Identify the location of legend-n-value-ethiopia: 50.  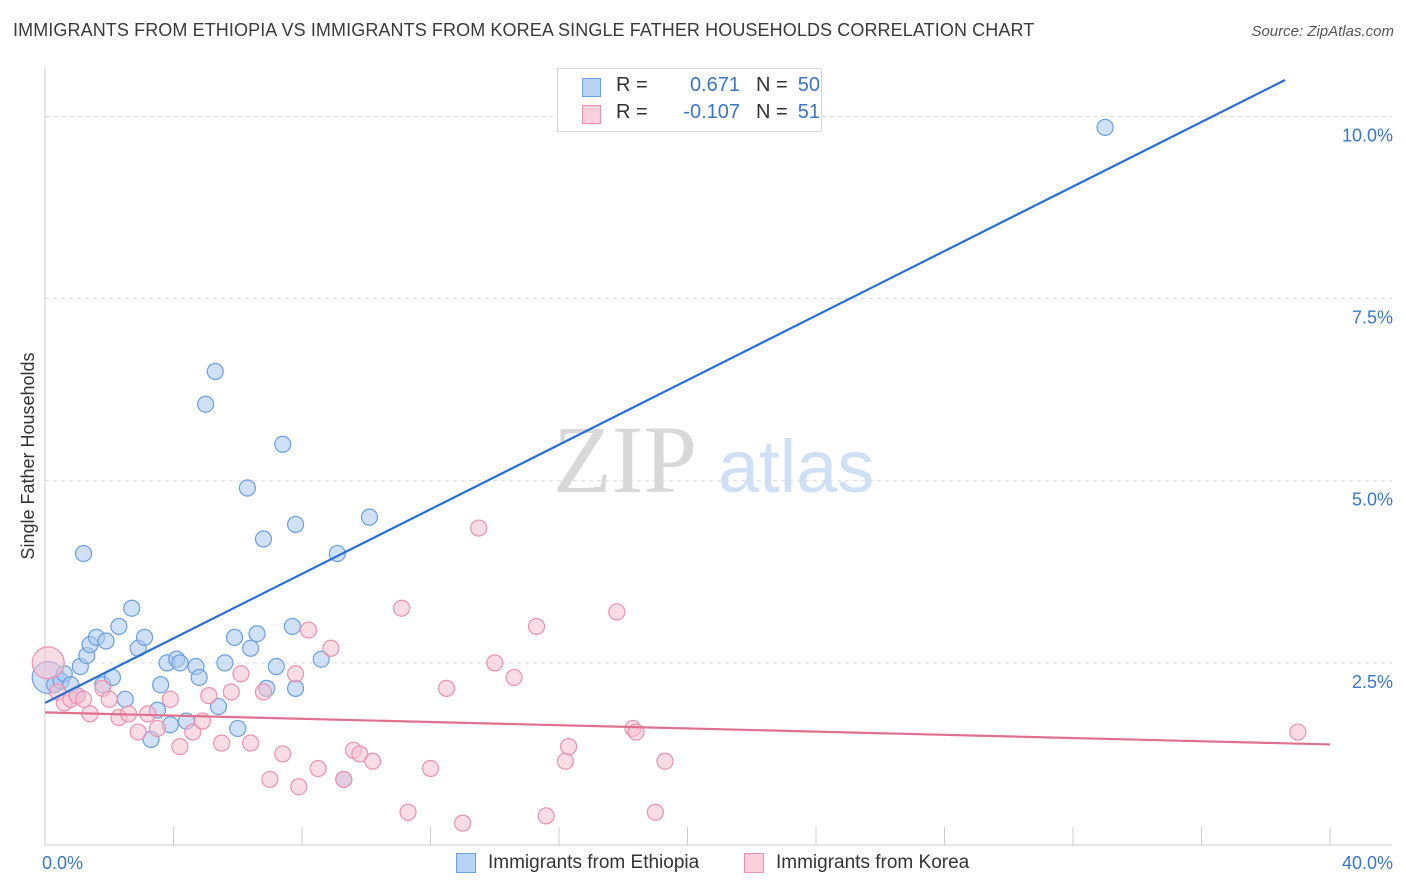
(808, 85).